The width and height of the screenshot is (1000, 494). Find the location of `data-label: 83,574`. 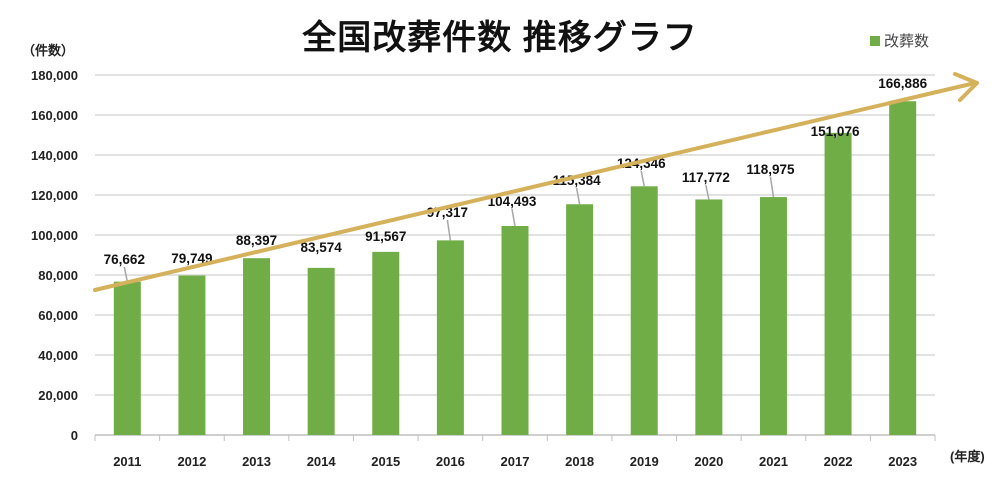

data-label: 83,574 is located at coordinates (322, 247).